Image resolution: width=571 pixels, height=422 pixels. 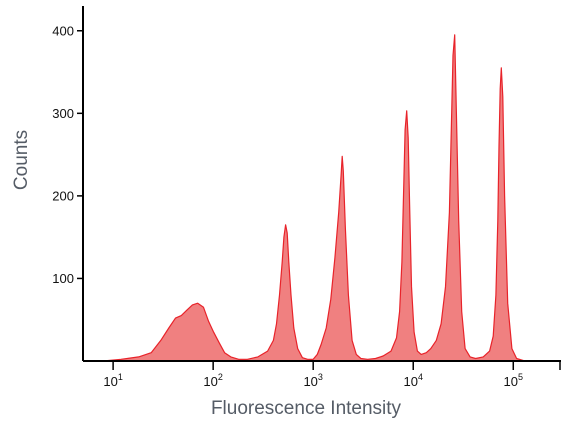 I want to click on y-tick-label: 300, so click(x=63, y=113).